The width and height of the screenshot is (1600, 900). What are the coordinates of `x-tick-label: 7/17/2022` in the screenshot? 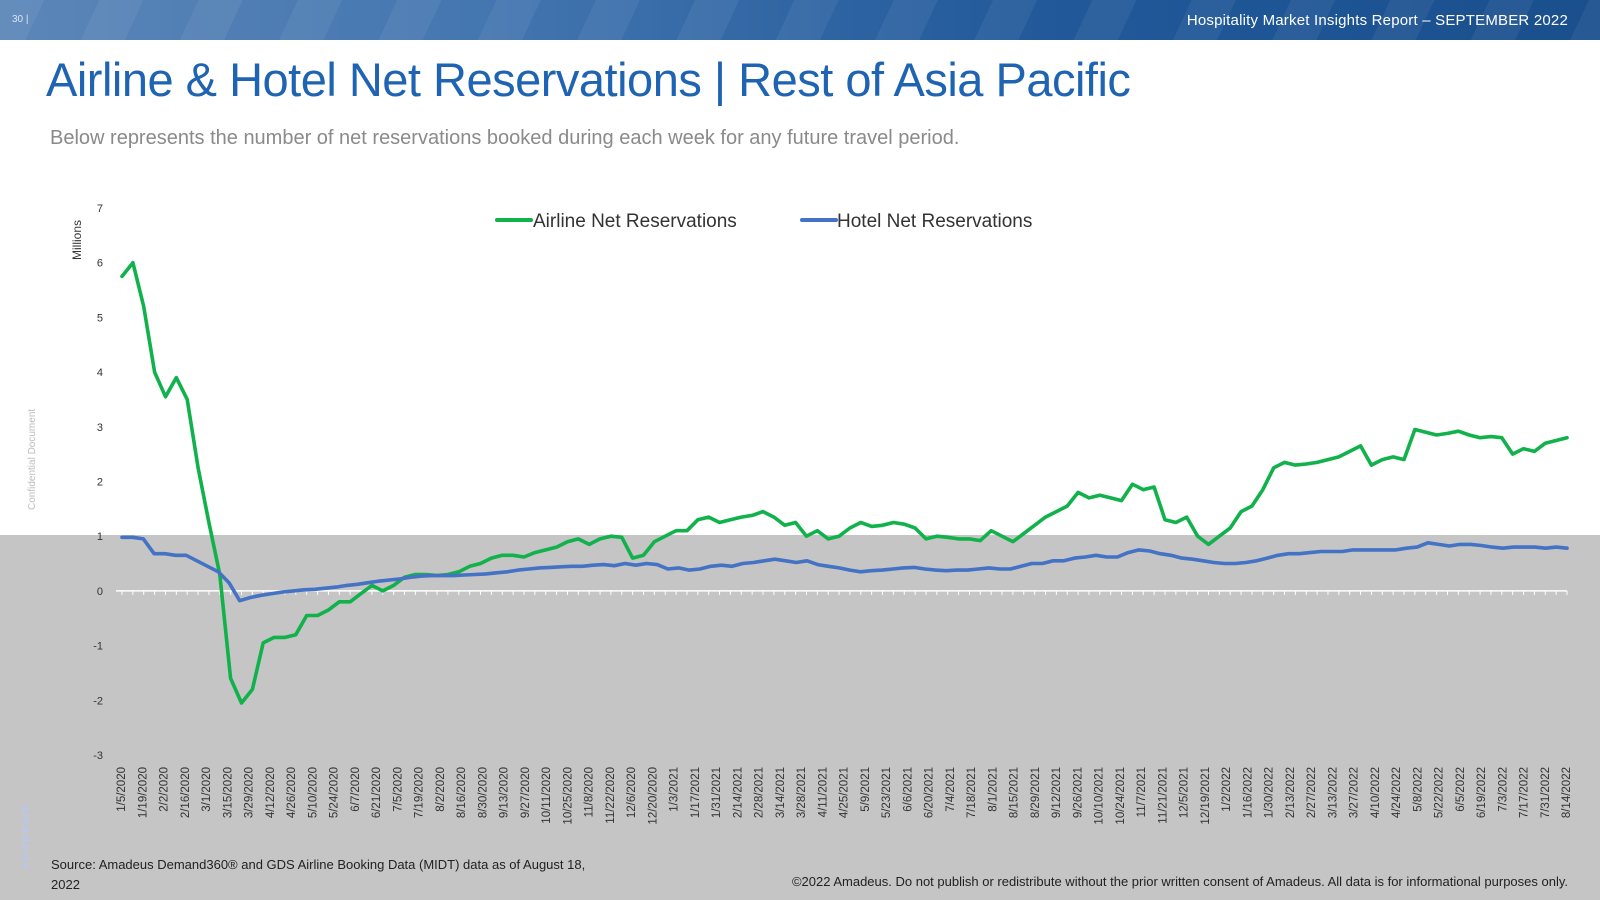 It's located at (1525, 792).